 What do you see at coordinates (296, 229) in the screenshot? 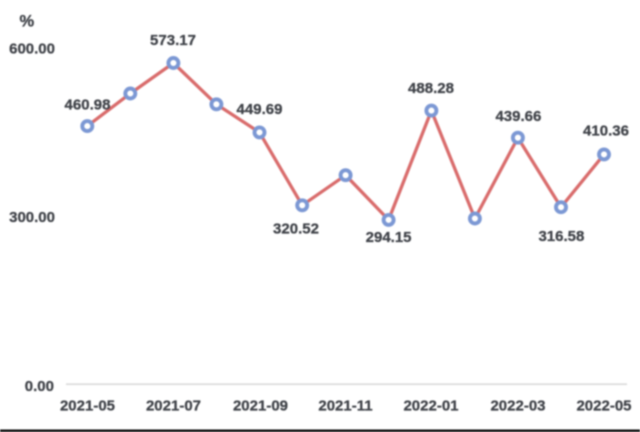
I see `svg-text: 320.52` at bounding box center [296, 229].